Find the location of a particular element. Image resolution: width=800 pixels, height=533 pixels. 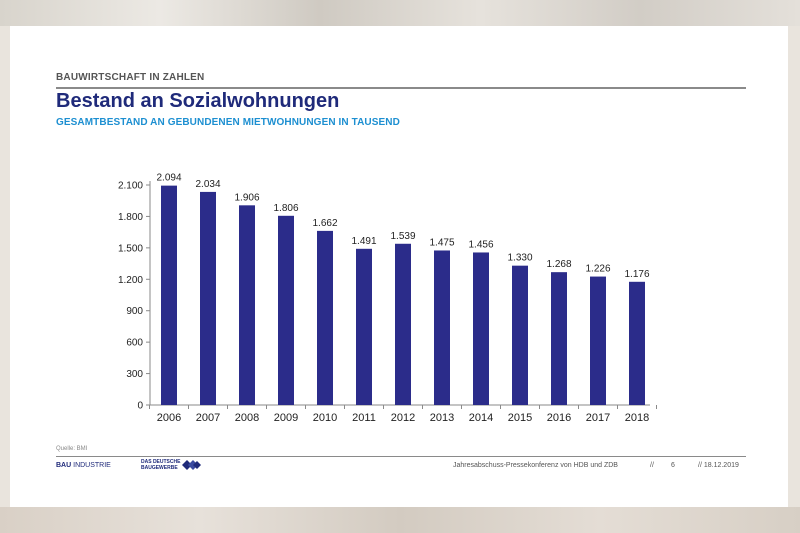

x-tick-label: 2018 is located at coordinates (637, 418).